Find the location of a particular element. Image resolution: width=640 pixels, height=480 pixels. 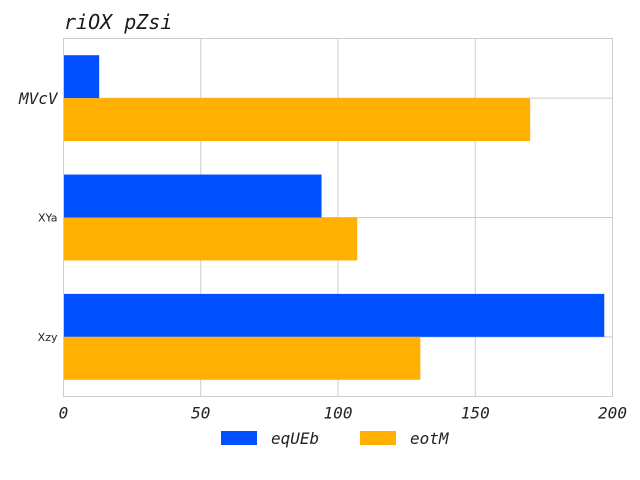

x-tick-label: 150 is located at coordinates (475, 413).